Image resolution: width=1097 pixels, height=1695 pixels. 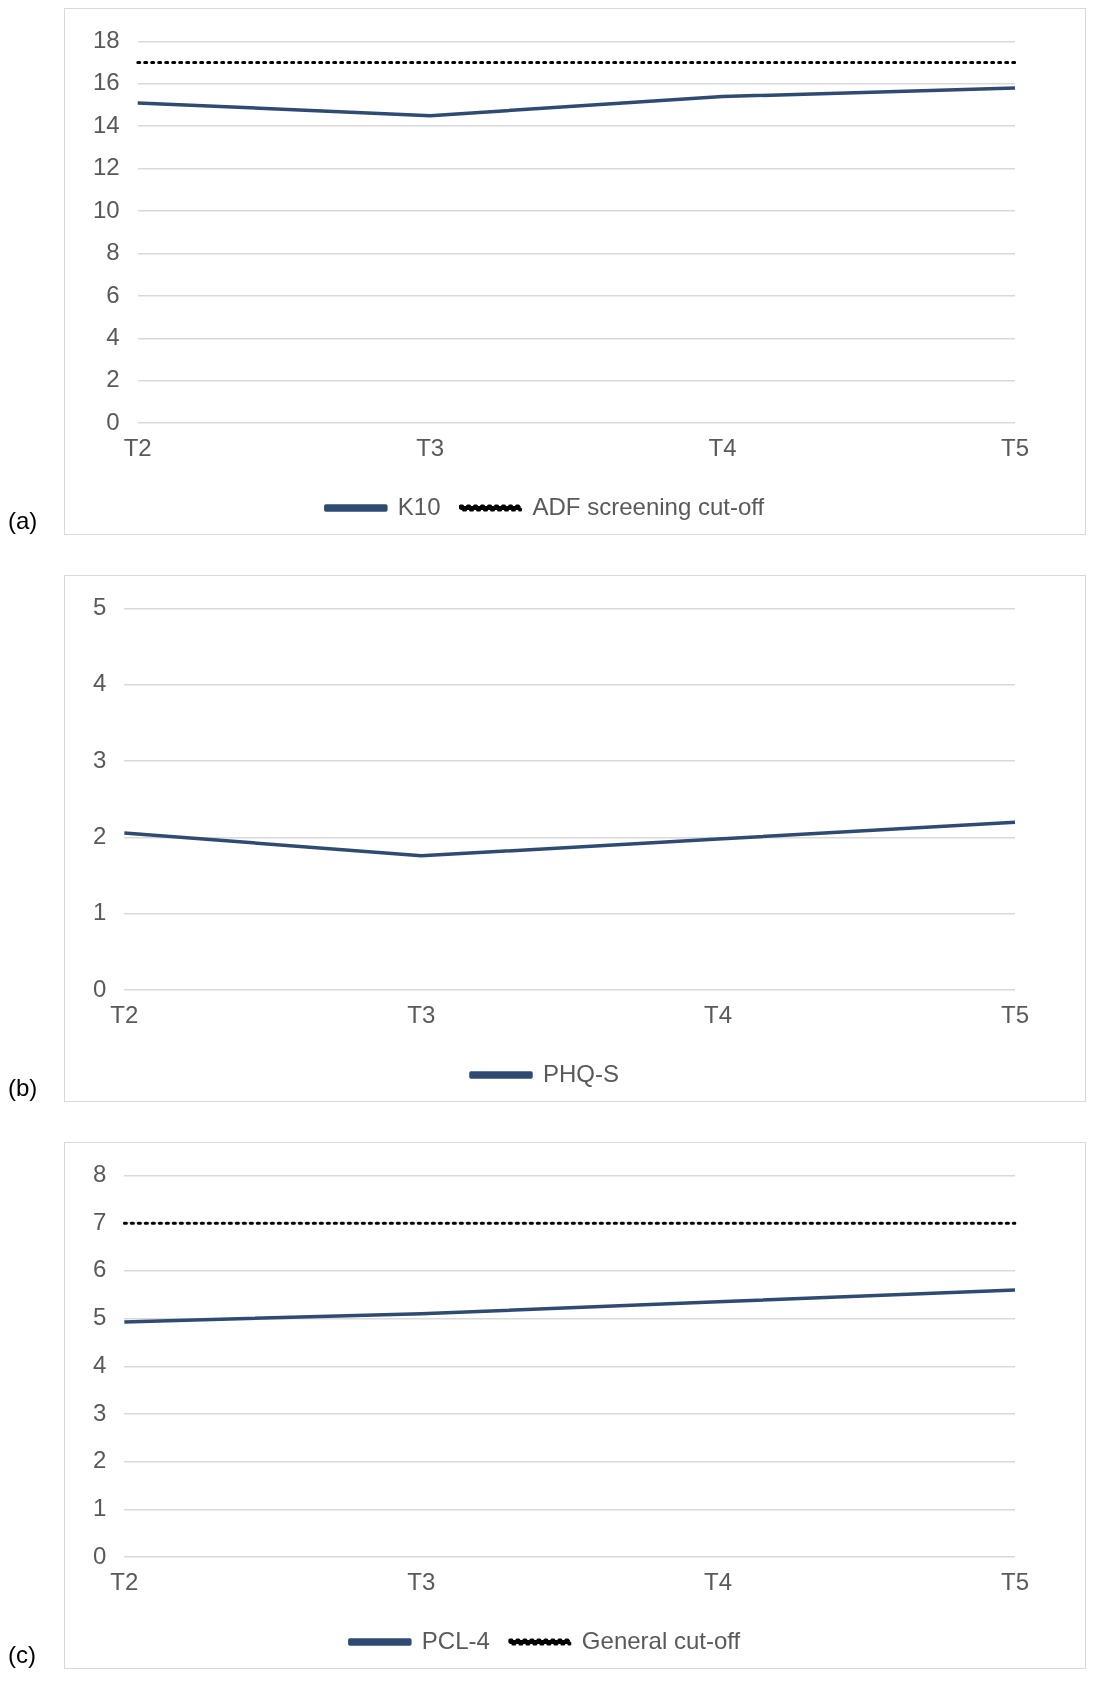 What do you see at coordinates (106, 167) in the screenshot?
I see `y-tick-label: 12` at bounding box center [106, 167].